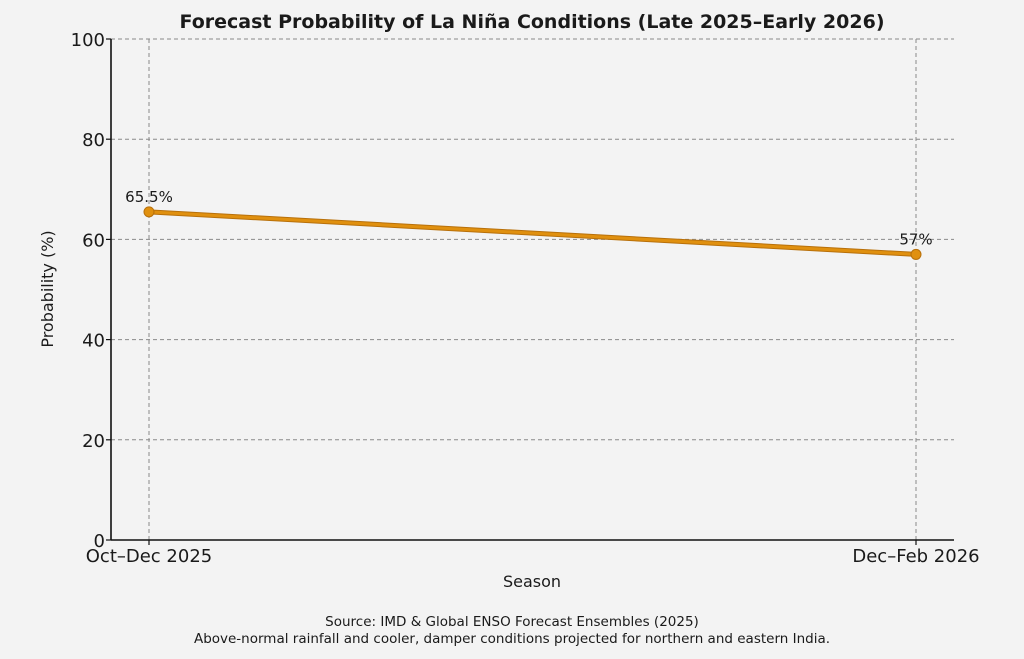 This screenshot has height=659, width=1024. Describe the element at coordinates (533, 553) in the screenshot. I see `x-axis-ticks: Oct–Dec 2025 Dec–Feb 2026` at that location.